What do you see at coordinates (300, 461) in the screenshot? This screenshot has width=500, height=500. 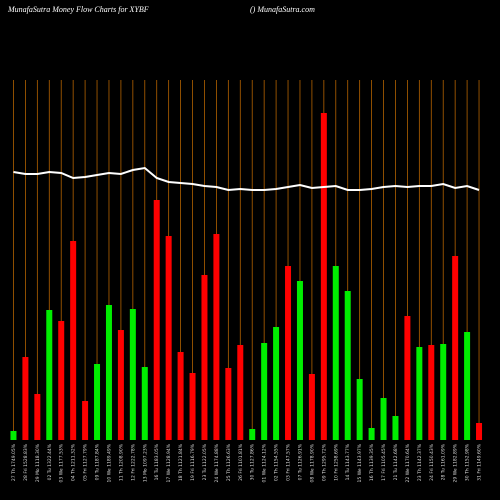 I see `x-tick-label: 07 Tu 1126.91%` at bounding box center [300, 461].